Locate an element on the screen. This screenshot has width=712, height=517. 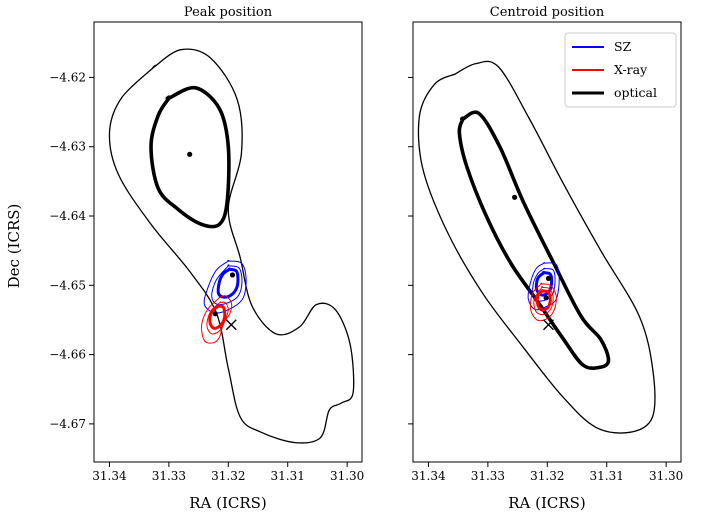
legend-entry-optical: optical is located at coordinates (614, 92).